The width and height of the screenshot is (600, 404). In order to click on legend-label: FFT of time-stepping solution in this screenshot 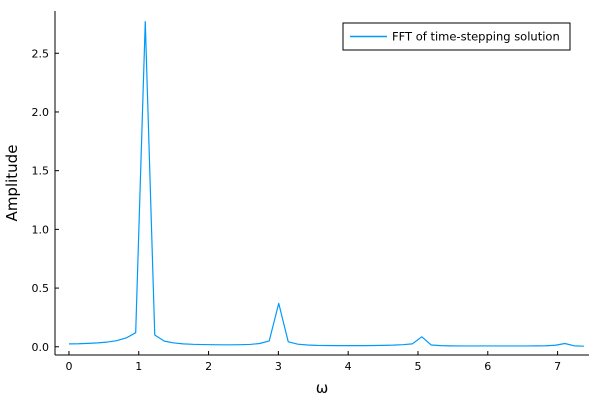, I will do `click(476, 37)`.